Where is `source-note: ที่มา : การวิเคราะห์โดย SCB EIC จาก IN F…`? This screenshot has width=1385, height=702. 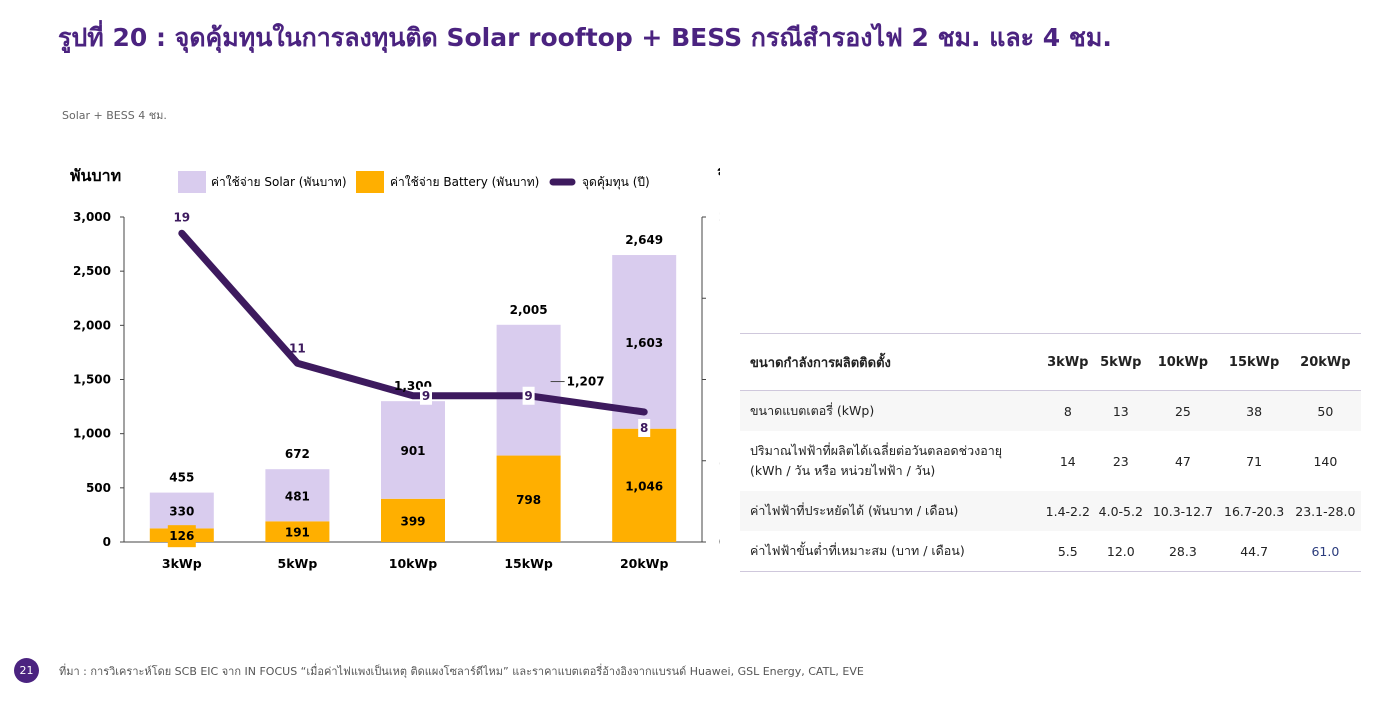
source-note: ที่มา : การวิเคราะห์โดย SCB EIC จาก IN F… is located at coordinates (461, 671).